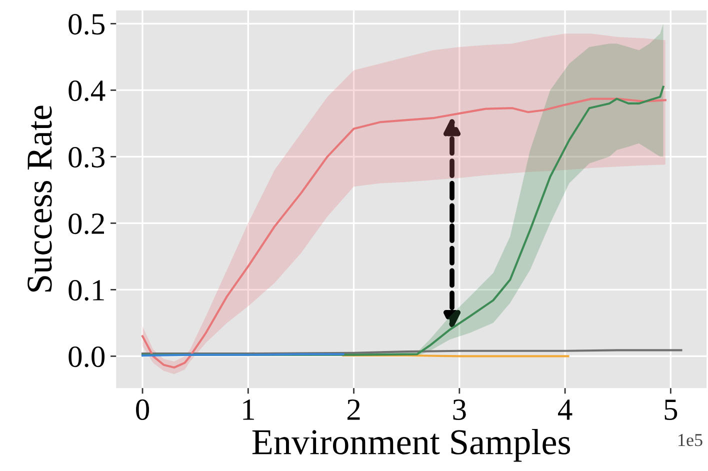 The width and height of the screenshot is (708, 471). I want to click on text: 1e5, so click(690, 440).